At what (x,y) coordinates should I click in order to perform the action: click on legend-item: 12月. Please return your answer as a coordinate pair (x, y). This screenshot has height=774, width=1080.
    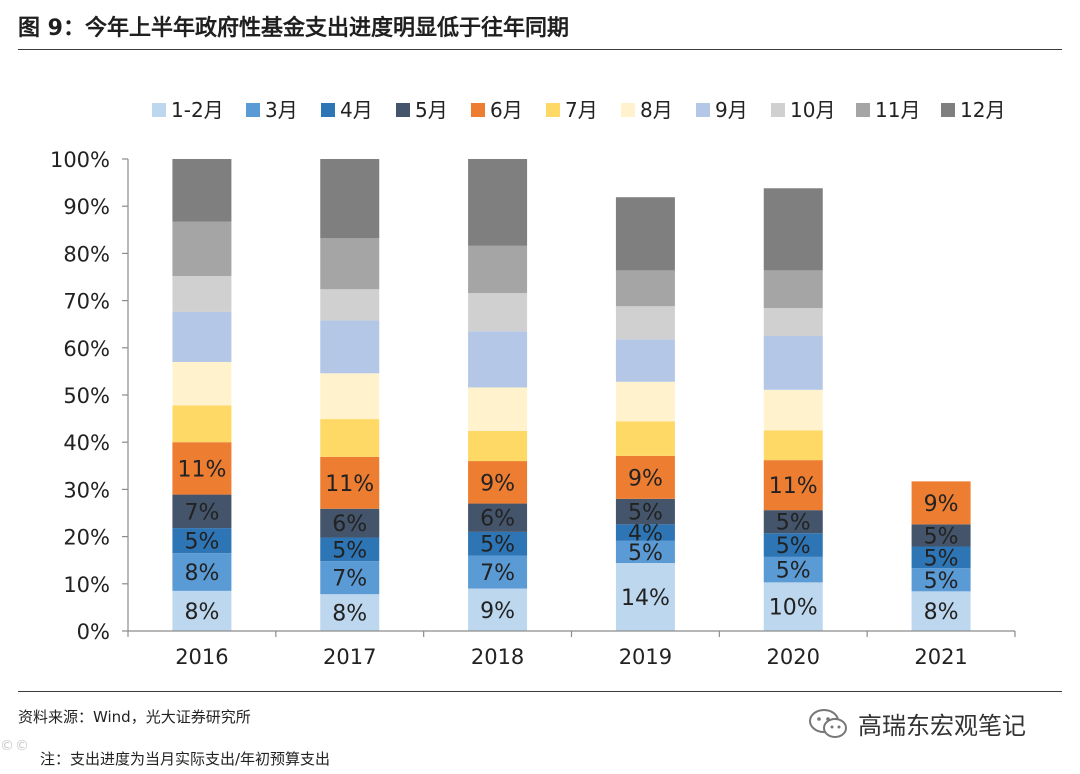
    Looking at the image, I should click on (973, 110).